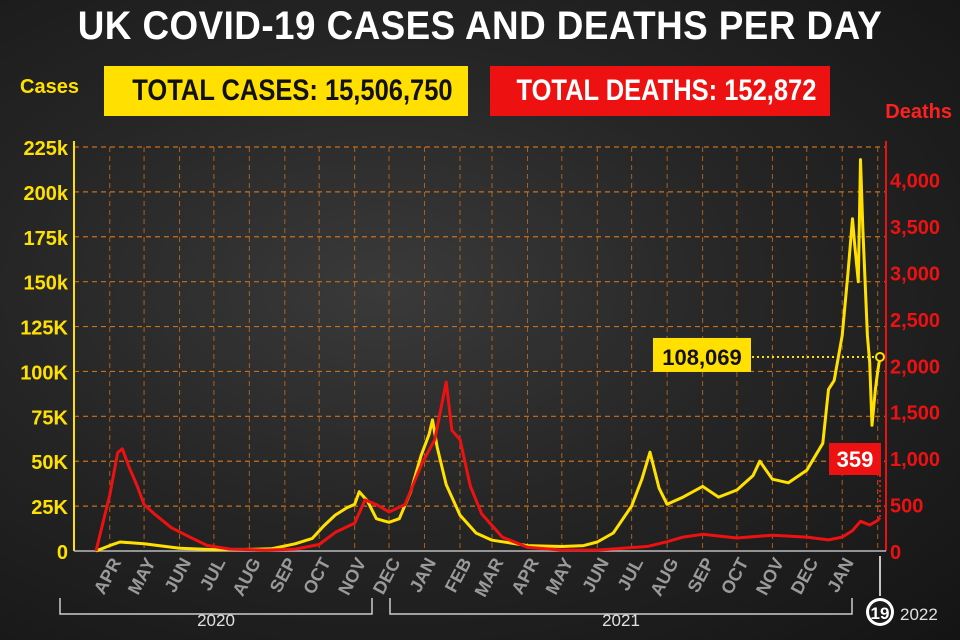 This screenshot has width=960, height=640. Describe the element at coordinates (44, 373) in the screenshot. I see `y-tick-label: 100K` at that location.